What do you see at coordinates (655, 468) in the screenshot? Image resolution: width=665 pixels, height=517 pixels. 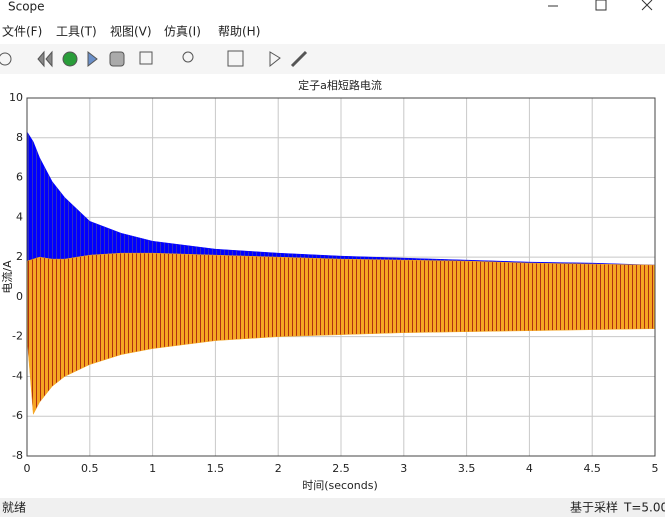 I see `x-tick-label: 5` at bounding box center [655, 468].